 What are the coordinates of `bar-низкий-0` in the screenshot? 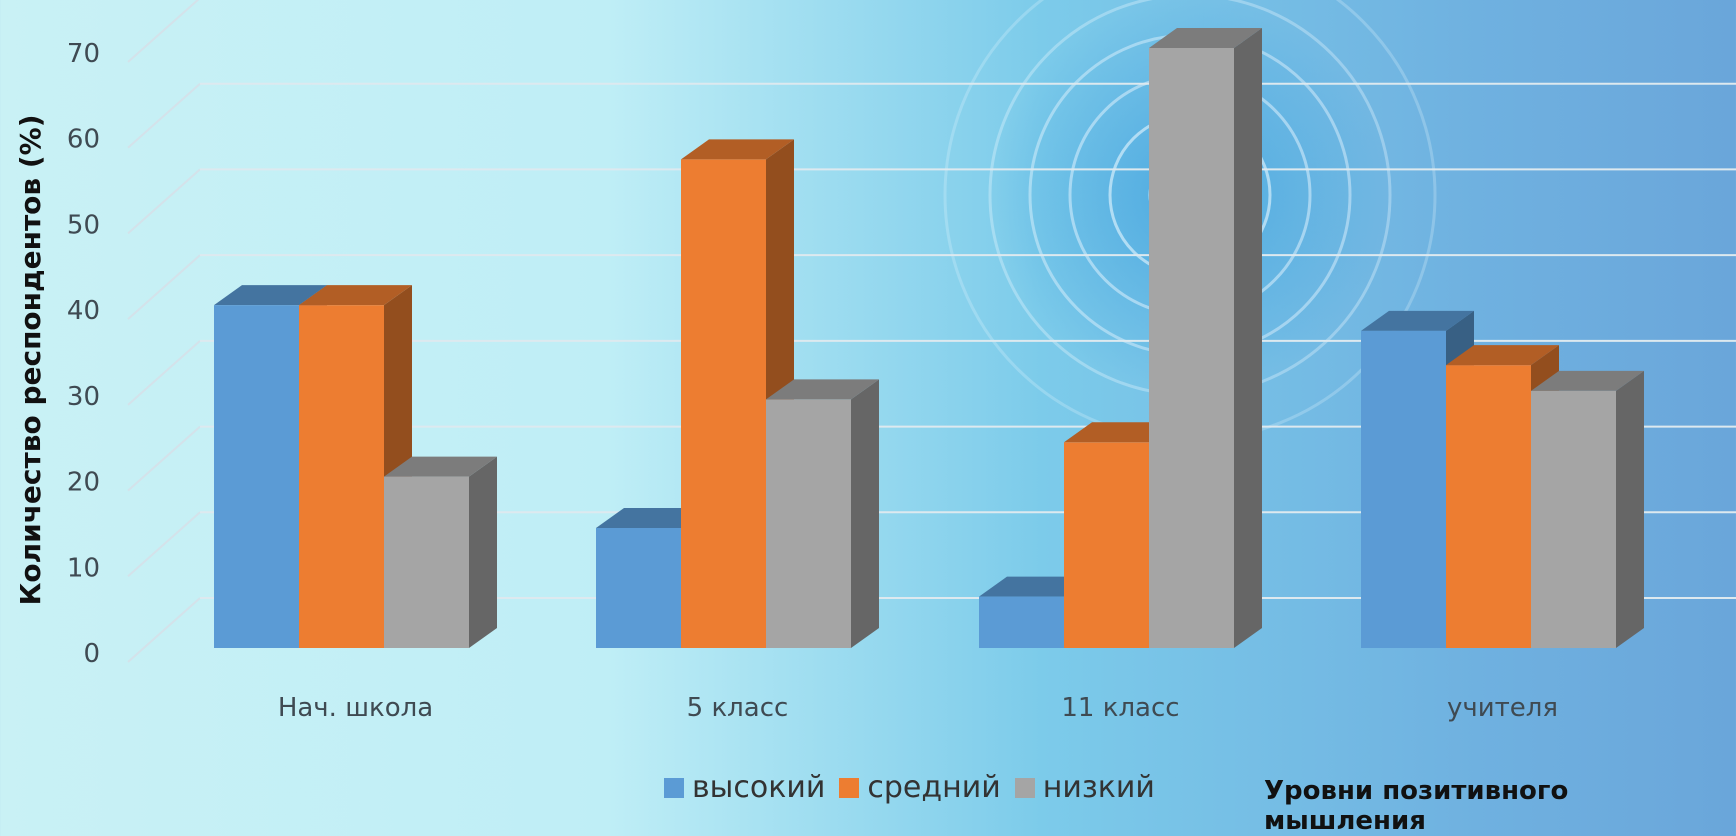 It's located at (440, 552).